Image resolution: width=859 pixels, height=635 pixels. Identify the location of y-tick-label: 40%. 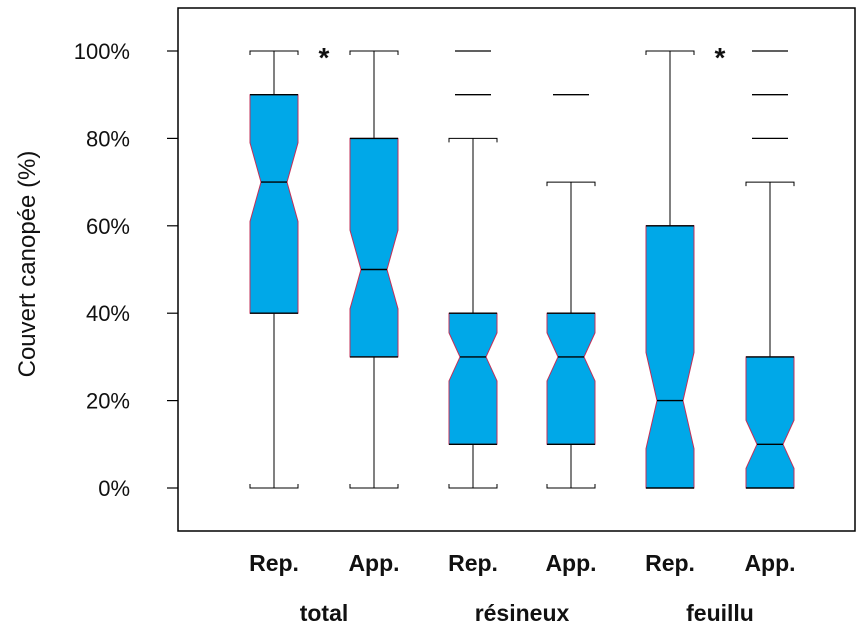
(108, 313).